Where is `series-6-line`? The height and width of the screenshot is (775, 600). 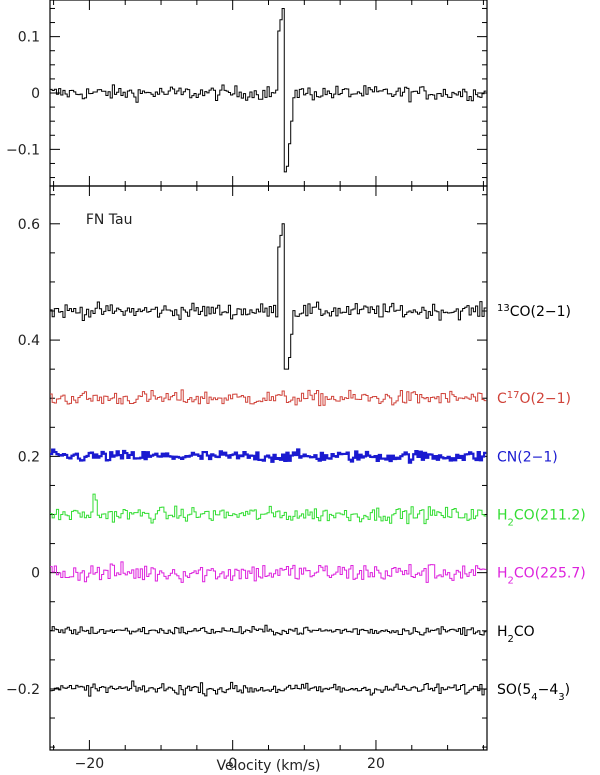
series-6-line is located at coordinates (268, 688).